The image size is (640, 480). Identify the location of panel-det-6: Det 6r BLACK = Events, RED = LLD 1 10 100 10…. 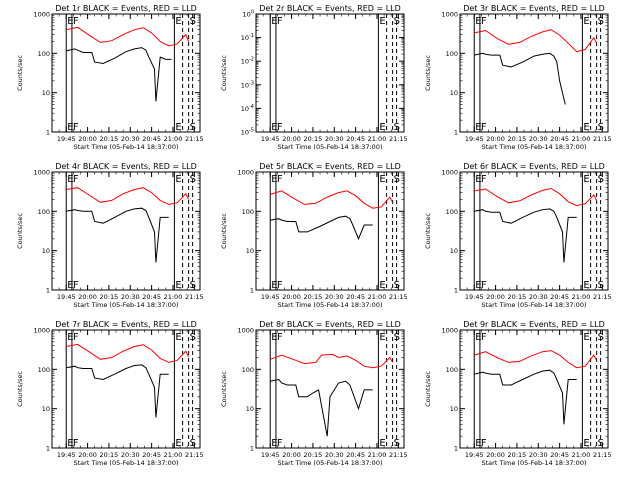
(518, 235).